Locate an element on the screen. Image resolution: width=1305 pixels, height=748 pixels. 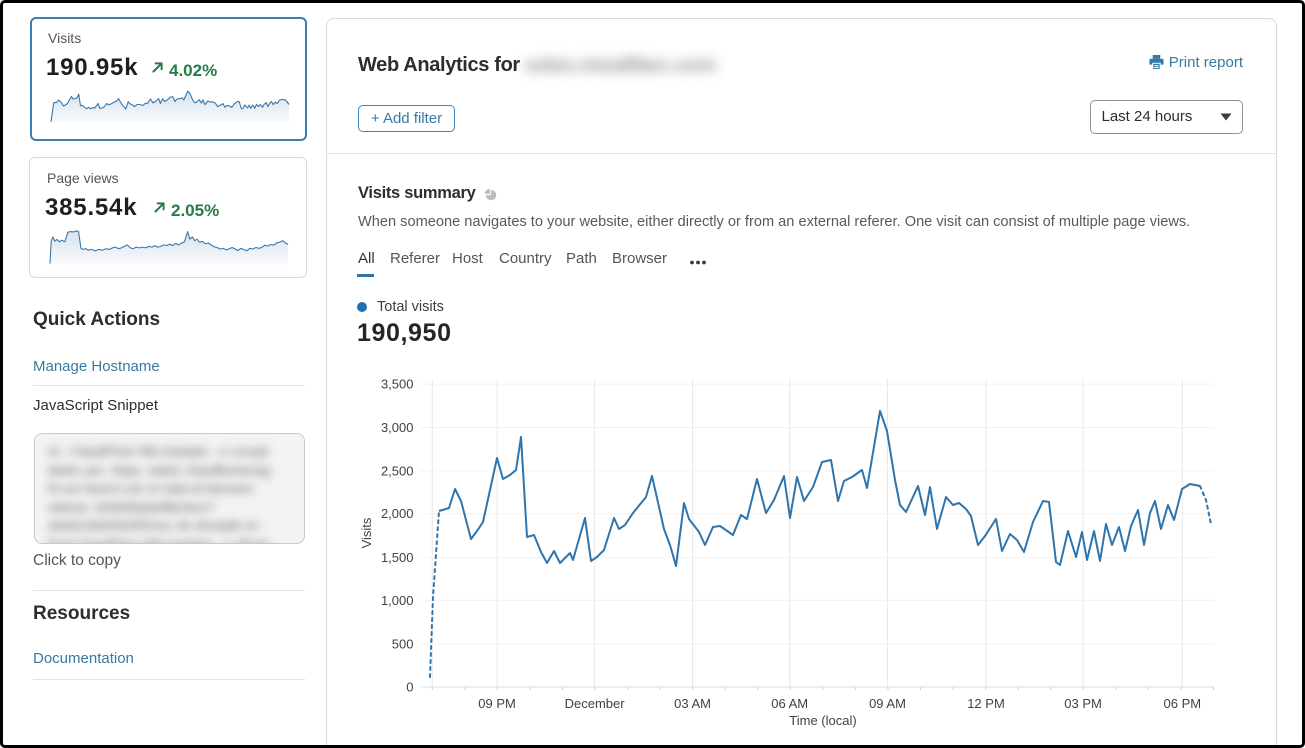
svg-text: 09 AM is located at coordinates (887, 703).